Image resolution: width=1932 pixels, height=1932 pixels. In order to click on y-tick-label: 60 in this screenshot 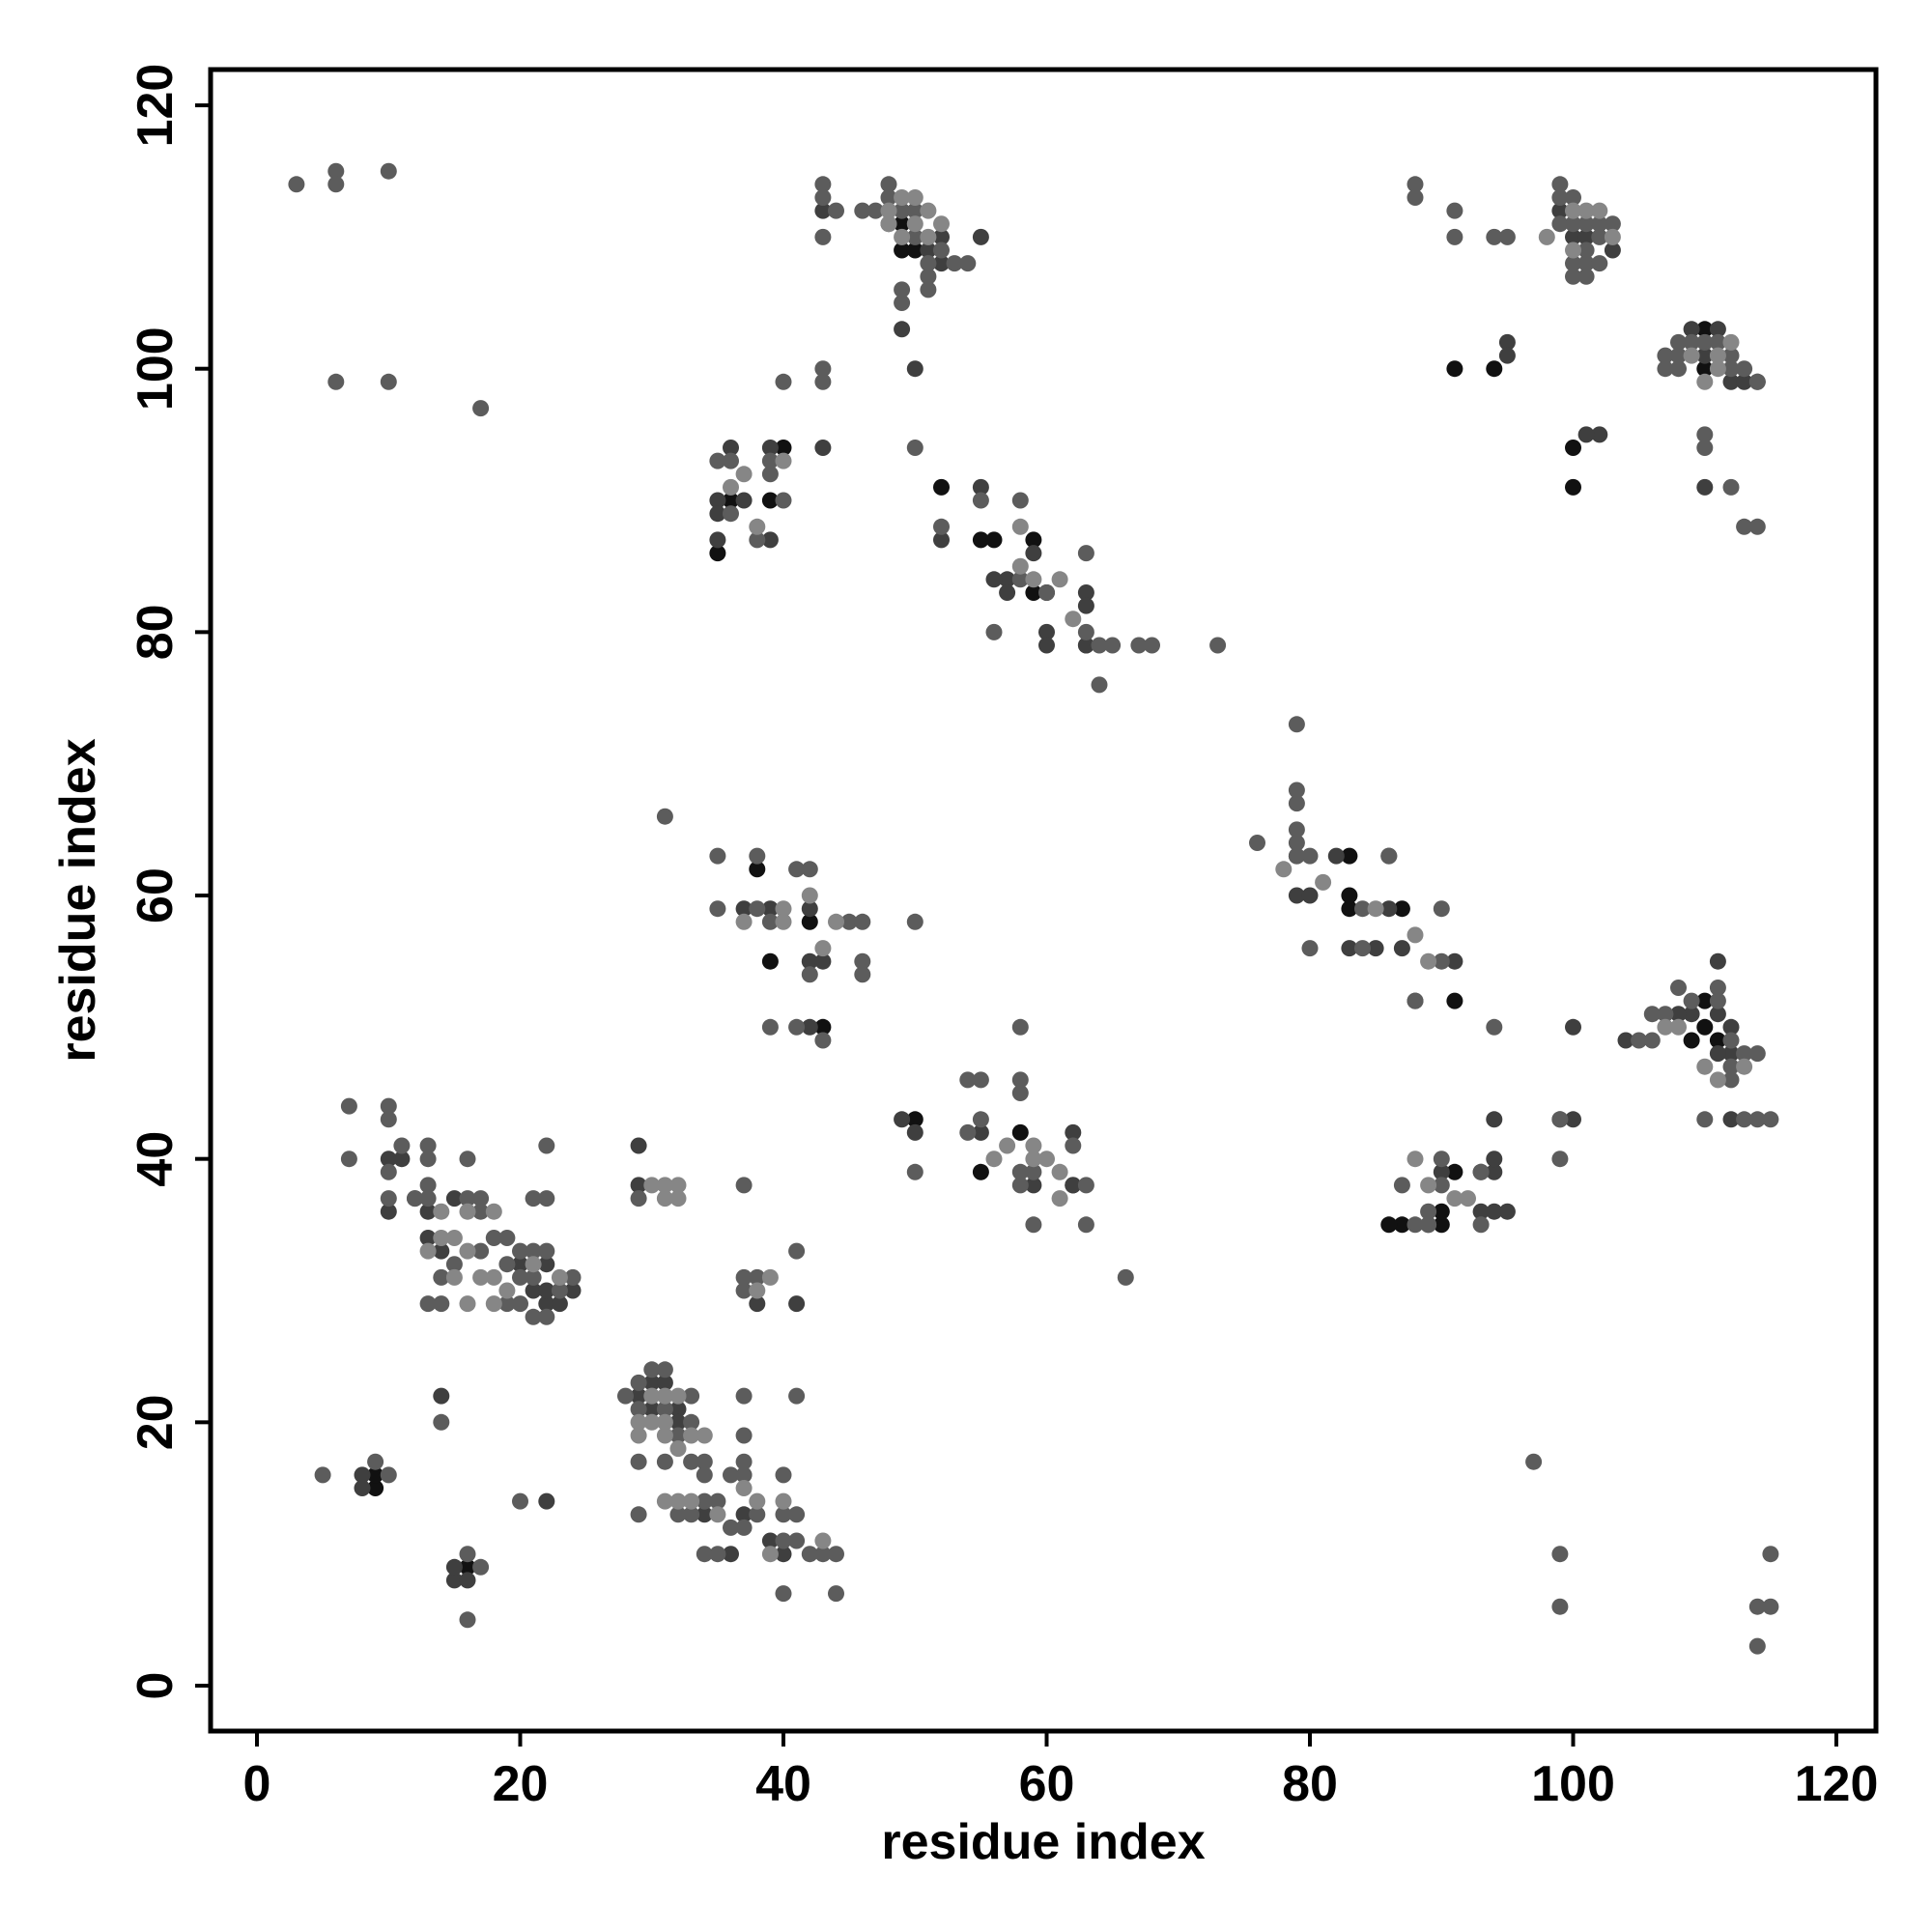, I will do `click(156, 895)`.